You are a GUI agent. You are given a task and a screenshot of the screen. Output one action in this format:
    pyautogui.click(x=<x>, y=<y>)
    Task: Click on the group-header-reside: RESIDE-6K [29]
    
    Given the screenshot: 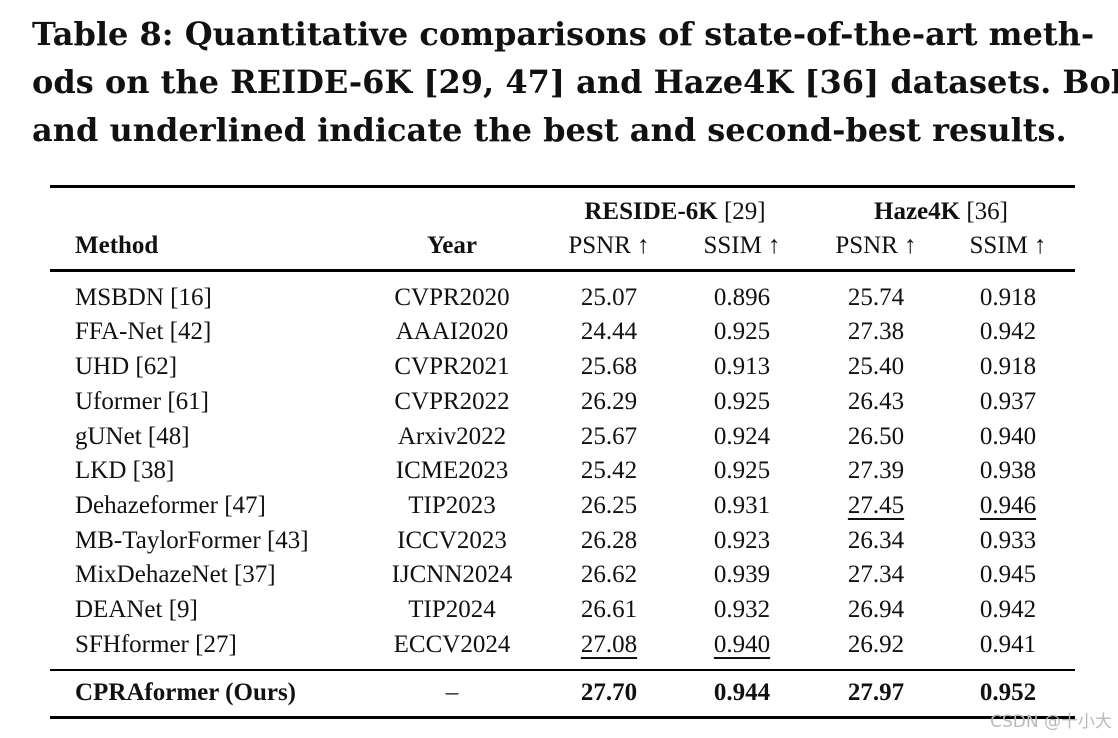 What is the action you would take?
    pyautogui.click(x=674, y=212)
    